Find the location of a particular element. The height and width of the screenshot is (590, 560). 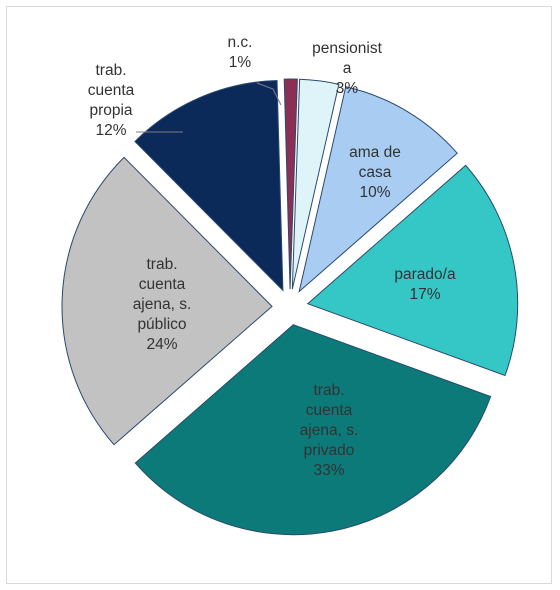

slice-label-line: parado/a is located at coordinates (425, 274).